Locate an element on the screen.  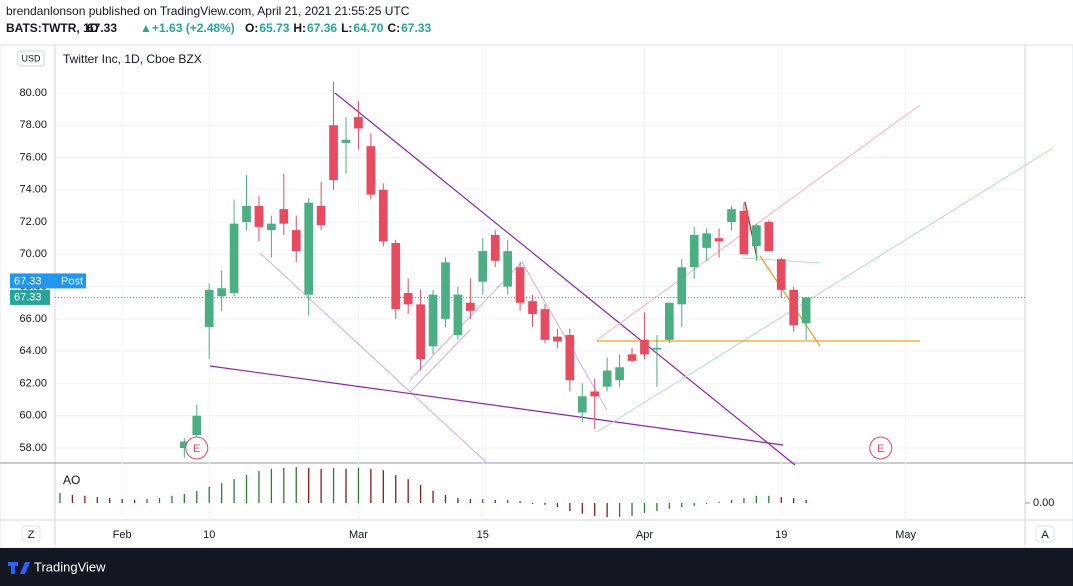
post-badge is located at coordinates (48, 281).